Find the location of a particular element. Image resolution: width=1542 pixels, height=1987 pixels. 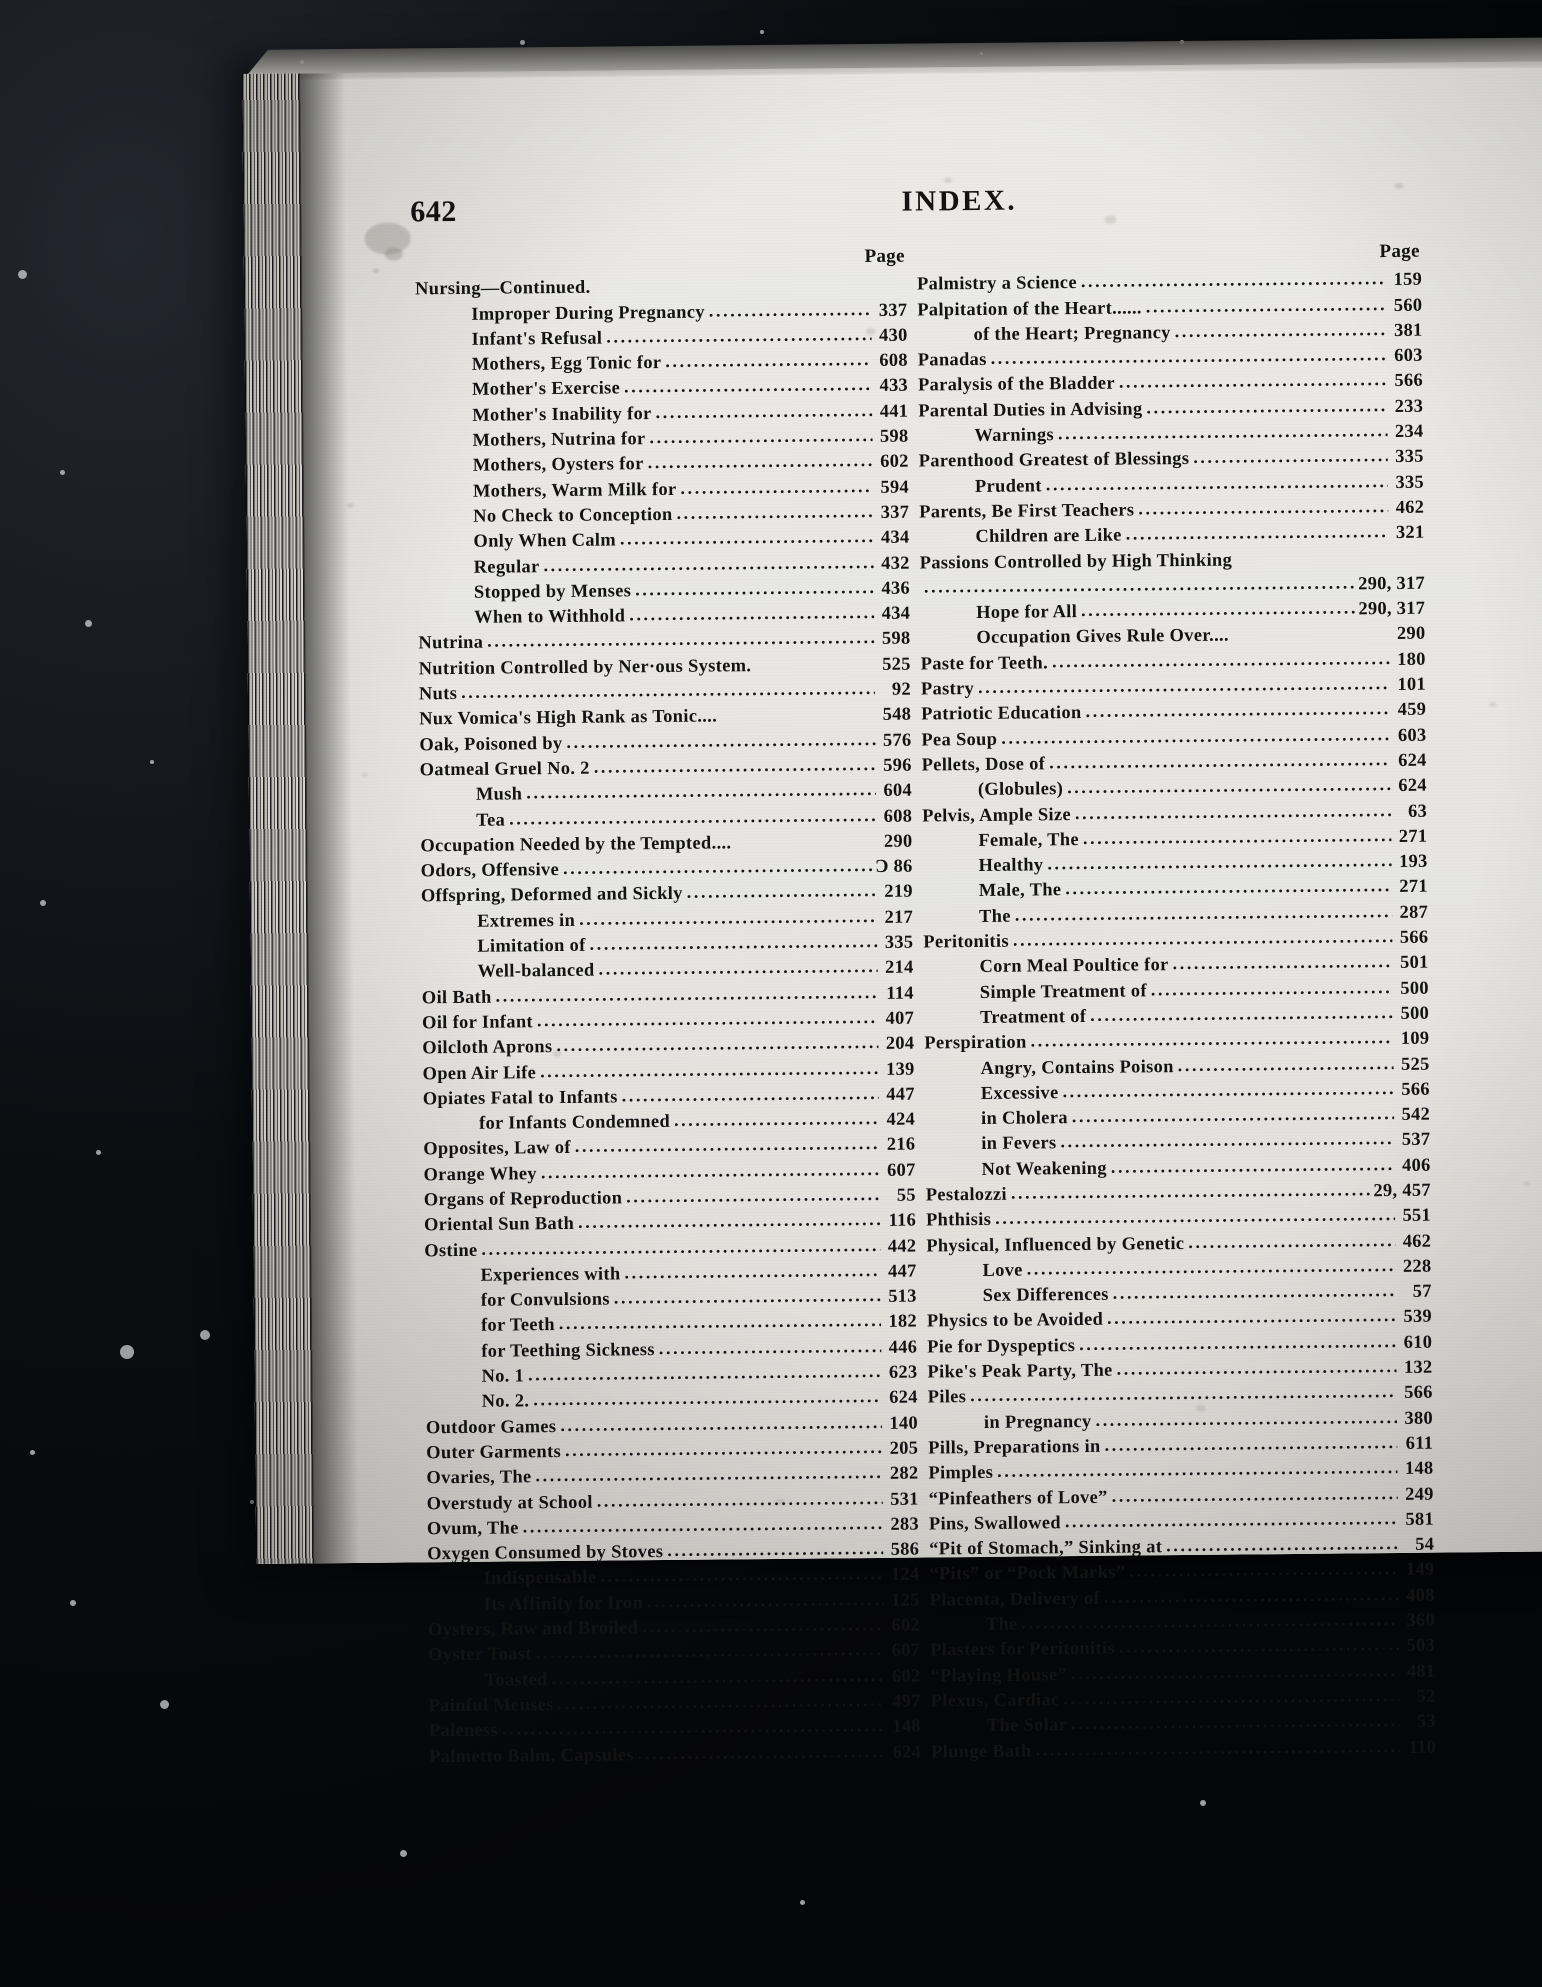

index-entry-text: Pelvis, Ample Size is located at coordinates (997, 814).